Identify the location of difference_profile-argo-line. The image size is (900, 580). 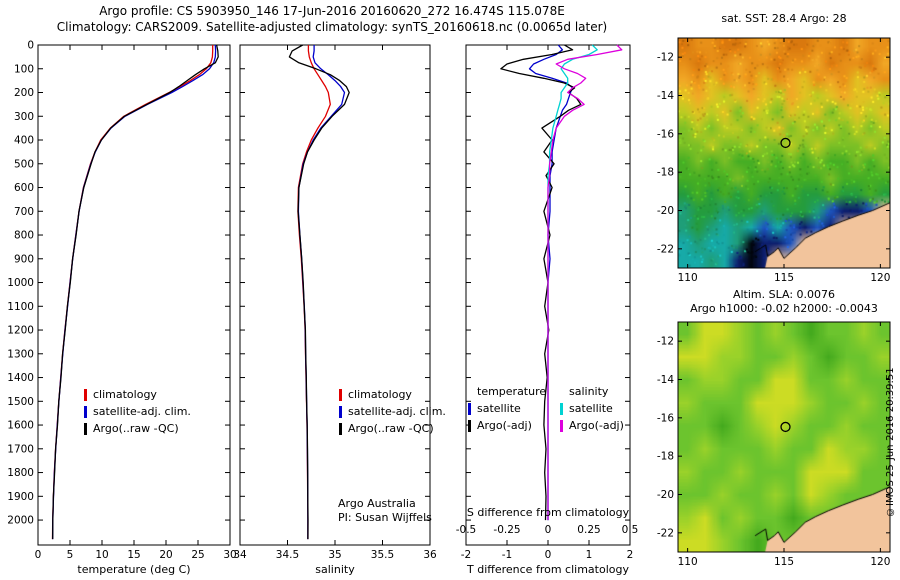
(541, 282).